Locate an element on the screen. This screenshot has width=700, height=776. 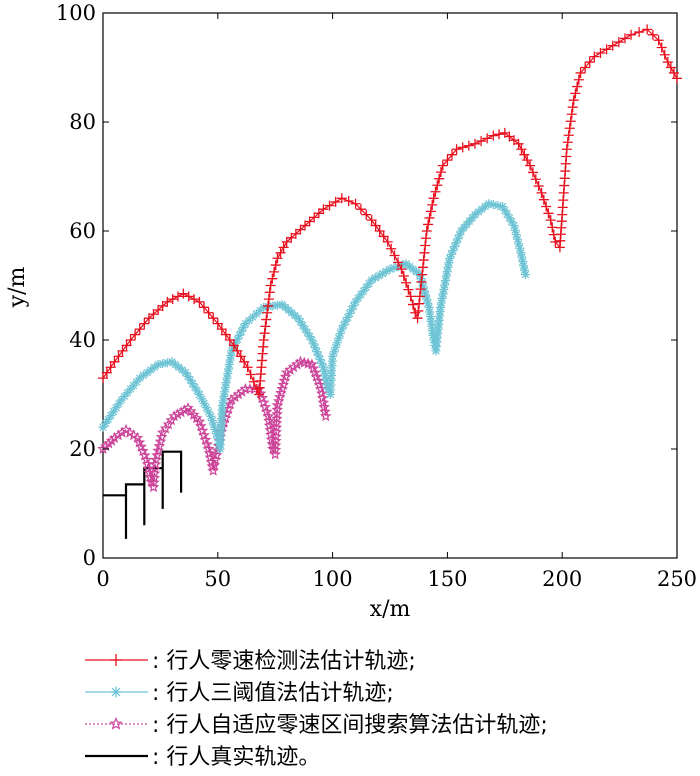
series-line is located at coordinates (143, 494).